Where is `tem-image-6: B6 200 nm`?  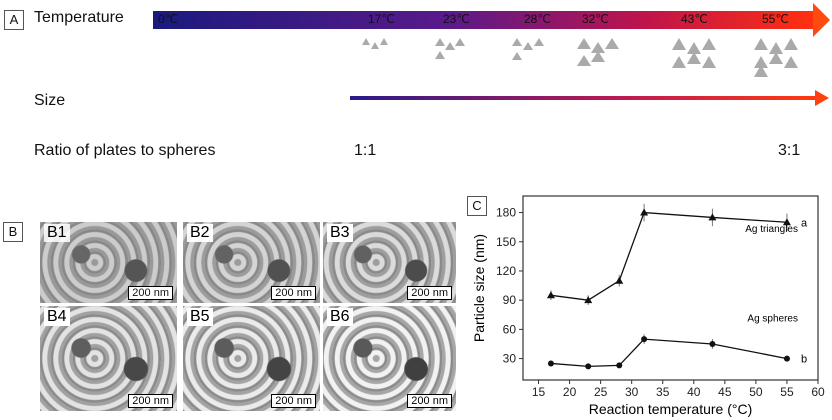
tem-image-6: B6 200 nm is located at coordinates (389, 358).